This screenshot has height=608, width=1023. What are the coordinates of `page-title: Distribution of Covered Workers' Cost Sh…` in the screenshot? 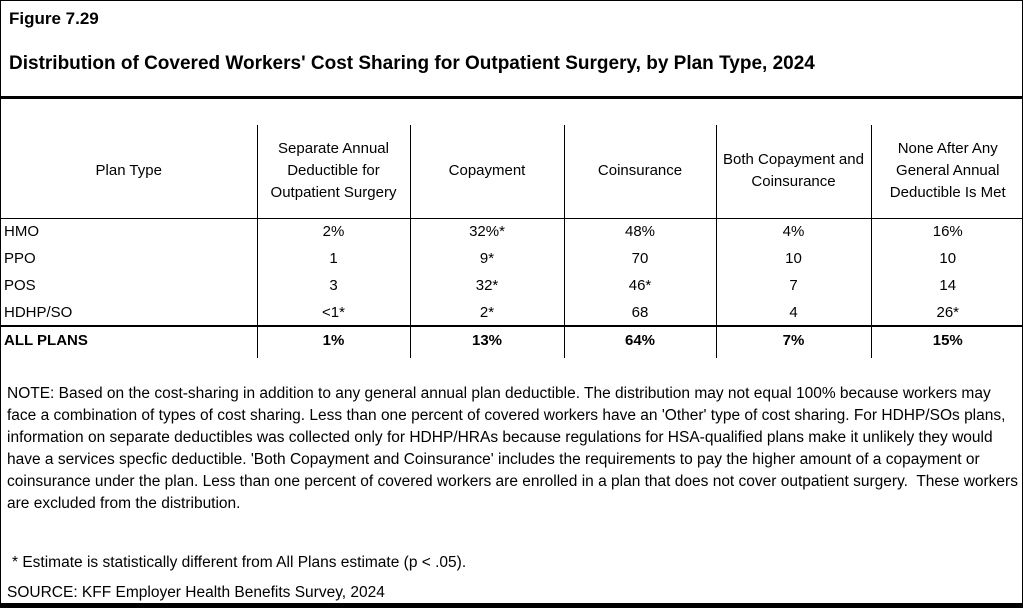 It's located at (412, 63).